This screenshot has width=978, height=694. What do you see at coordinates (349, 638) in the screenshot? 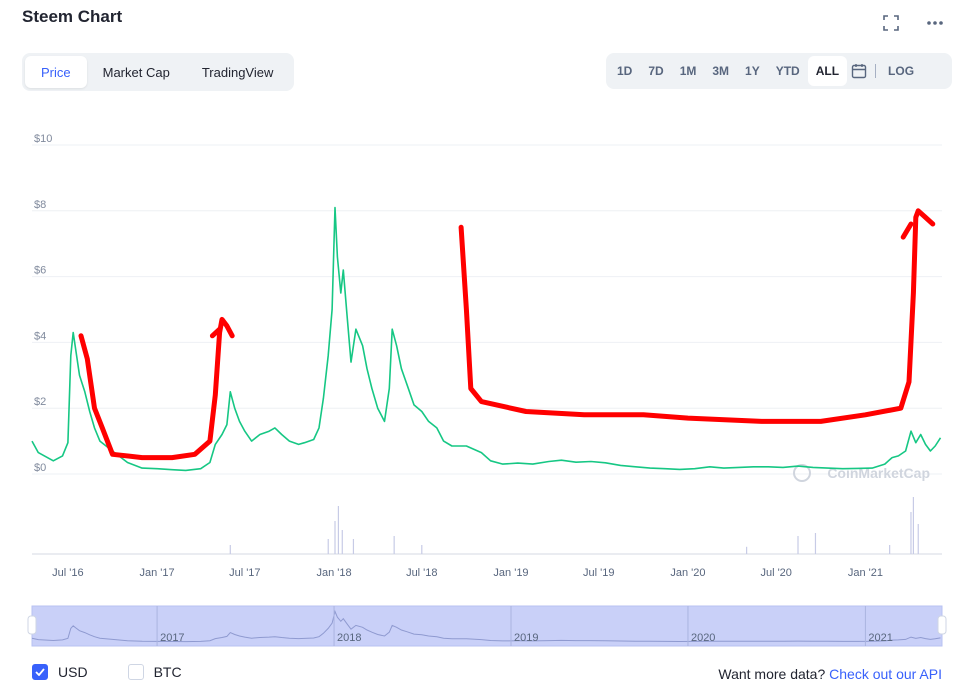
I see `navigator-year-label: 2018` at bounding box center [349, 638].